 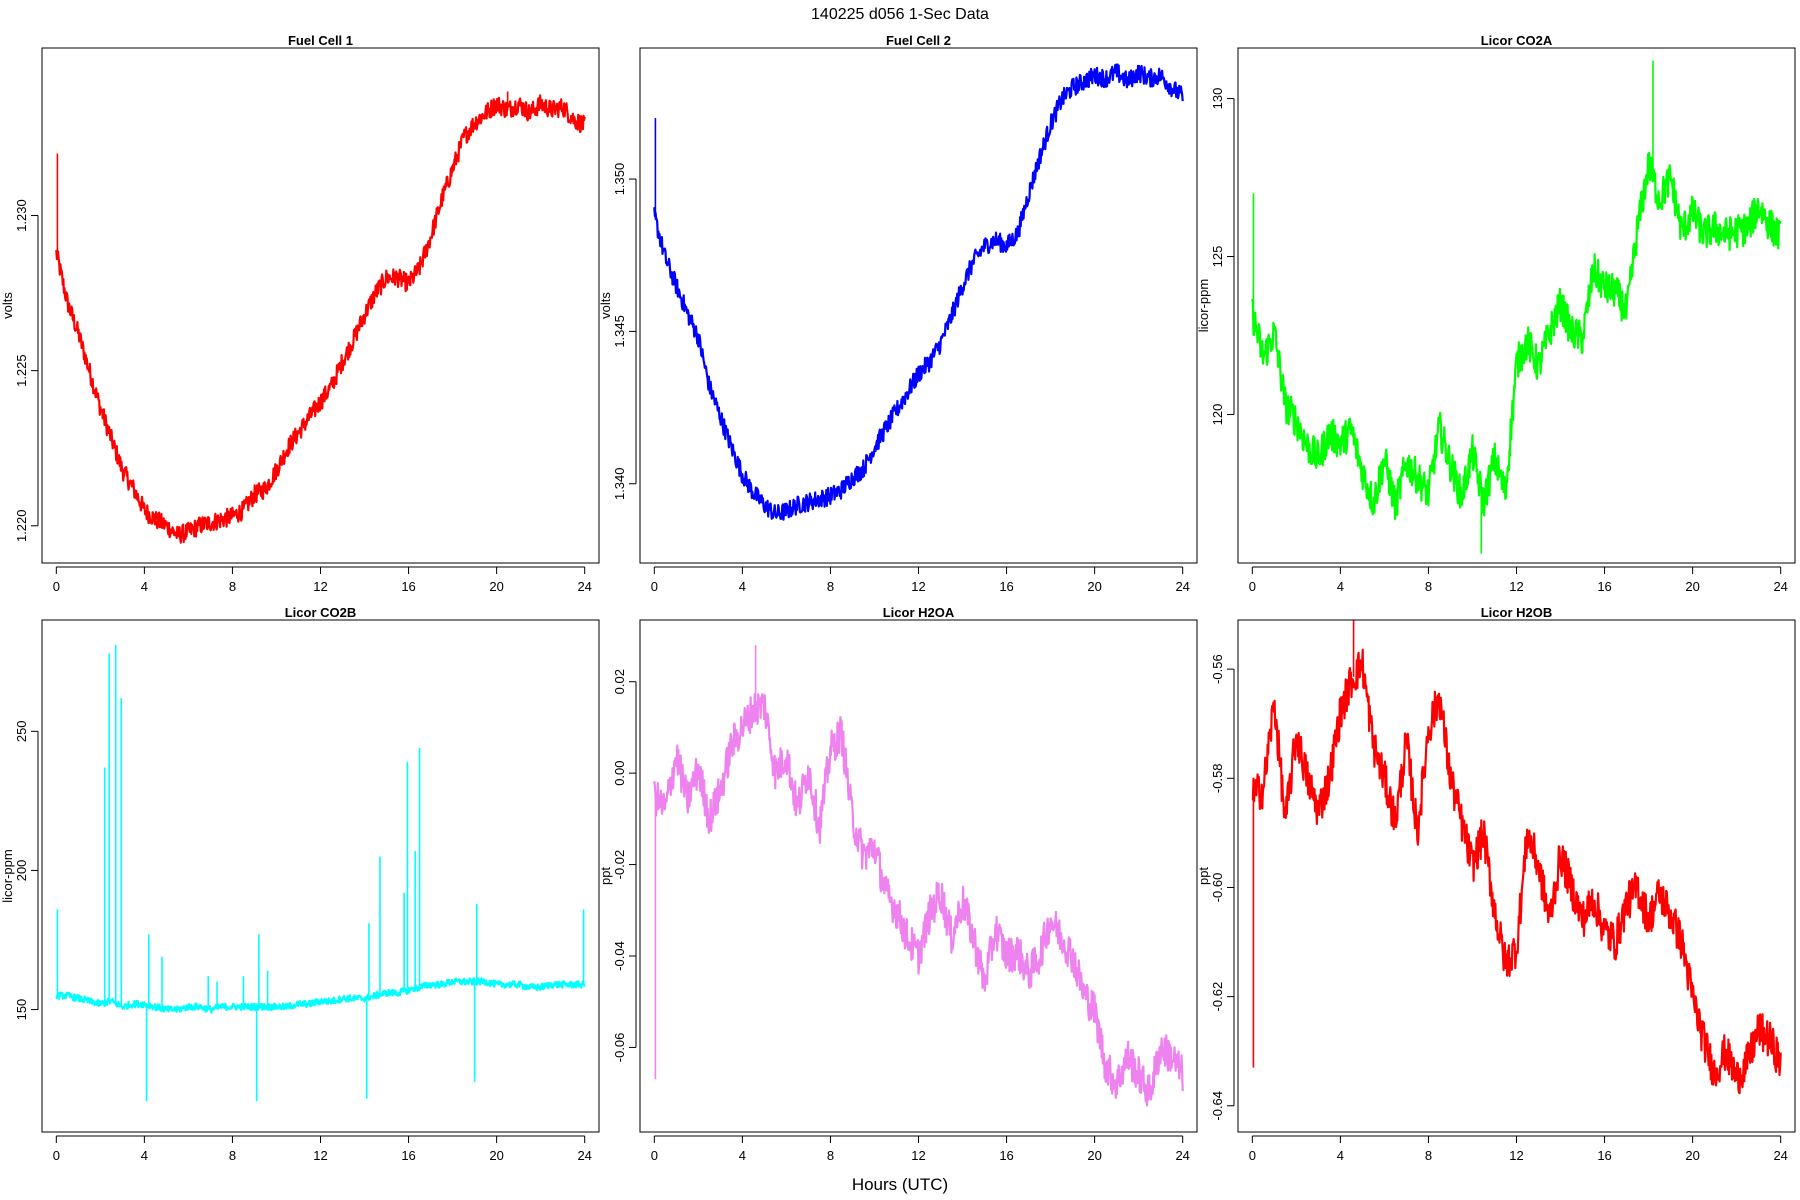 What do you see at coordinates (1217, 669) in the screenshot?
I see `y-tick-label: -0.56` at bounding box center [1217, 669].